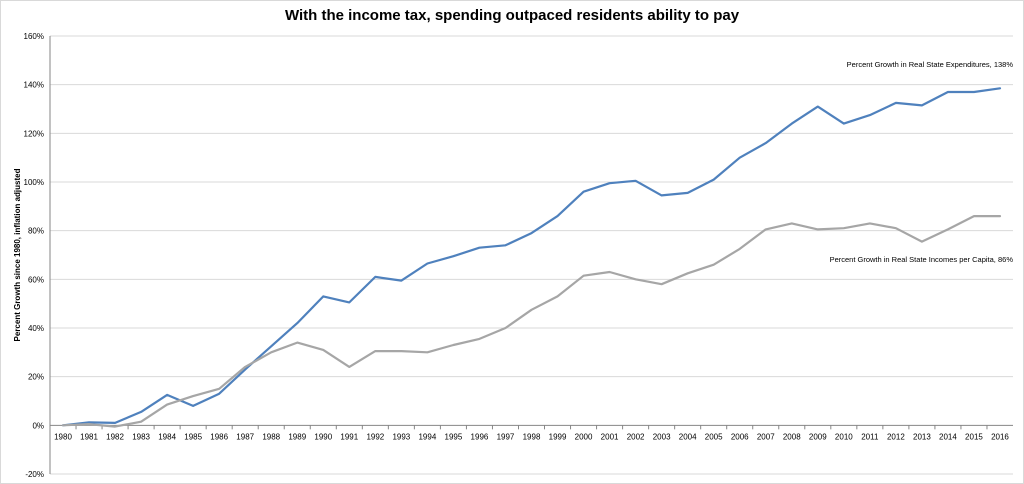 The height and width of the screenshot is (484, 1024). Describe the element at coordinates (818, 436) in the screenshot. I see `x-tick-label: 2009` at that location.